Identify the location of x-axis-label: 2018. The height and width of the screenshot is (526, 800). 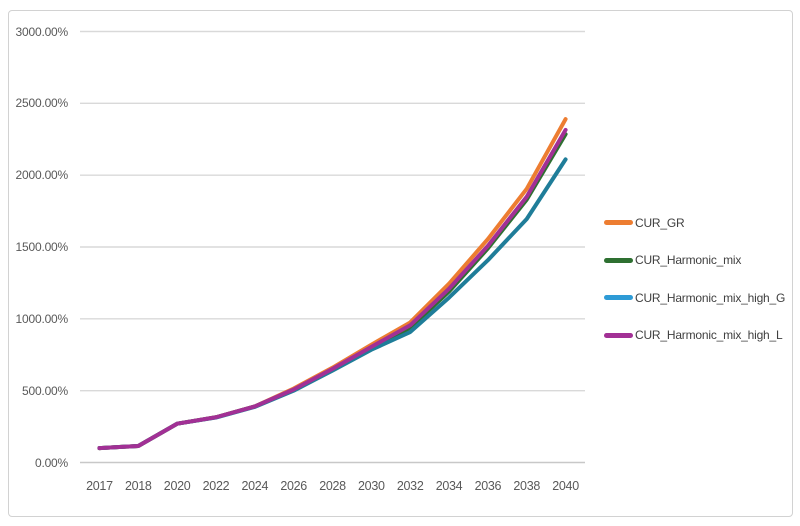
(138, 486).